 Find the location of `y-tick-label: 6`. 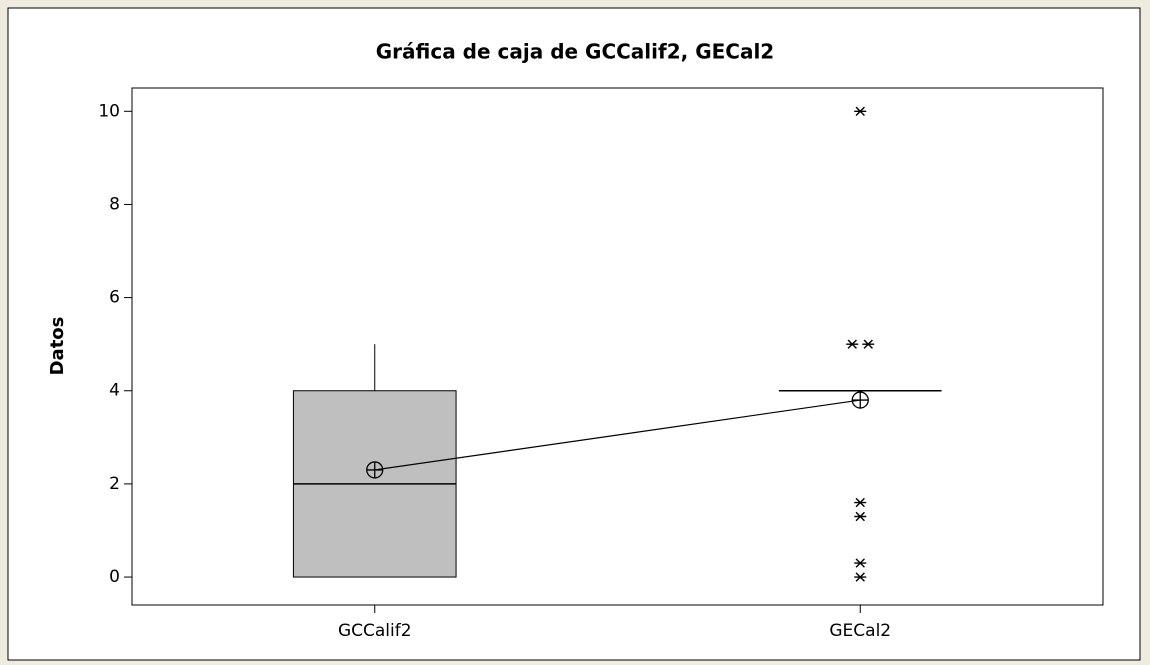

y-tick-label: 6 is located at coordinates (114, 298).